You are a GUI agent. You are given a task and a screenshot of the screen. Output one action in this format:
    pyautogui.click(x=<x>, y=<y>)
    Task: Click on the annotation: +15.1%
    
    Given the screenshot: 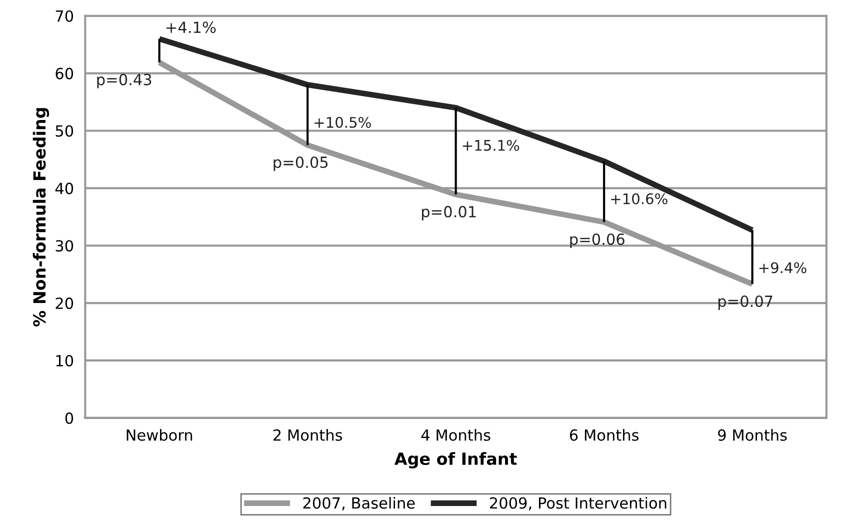 What is the action you would take?
    pyautogui.click(x=491, y=145)
    